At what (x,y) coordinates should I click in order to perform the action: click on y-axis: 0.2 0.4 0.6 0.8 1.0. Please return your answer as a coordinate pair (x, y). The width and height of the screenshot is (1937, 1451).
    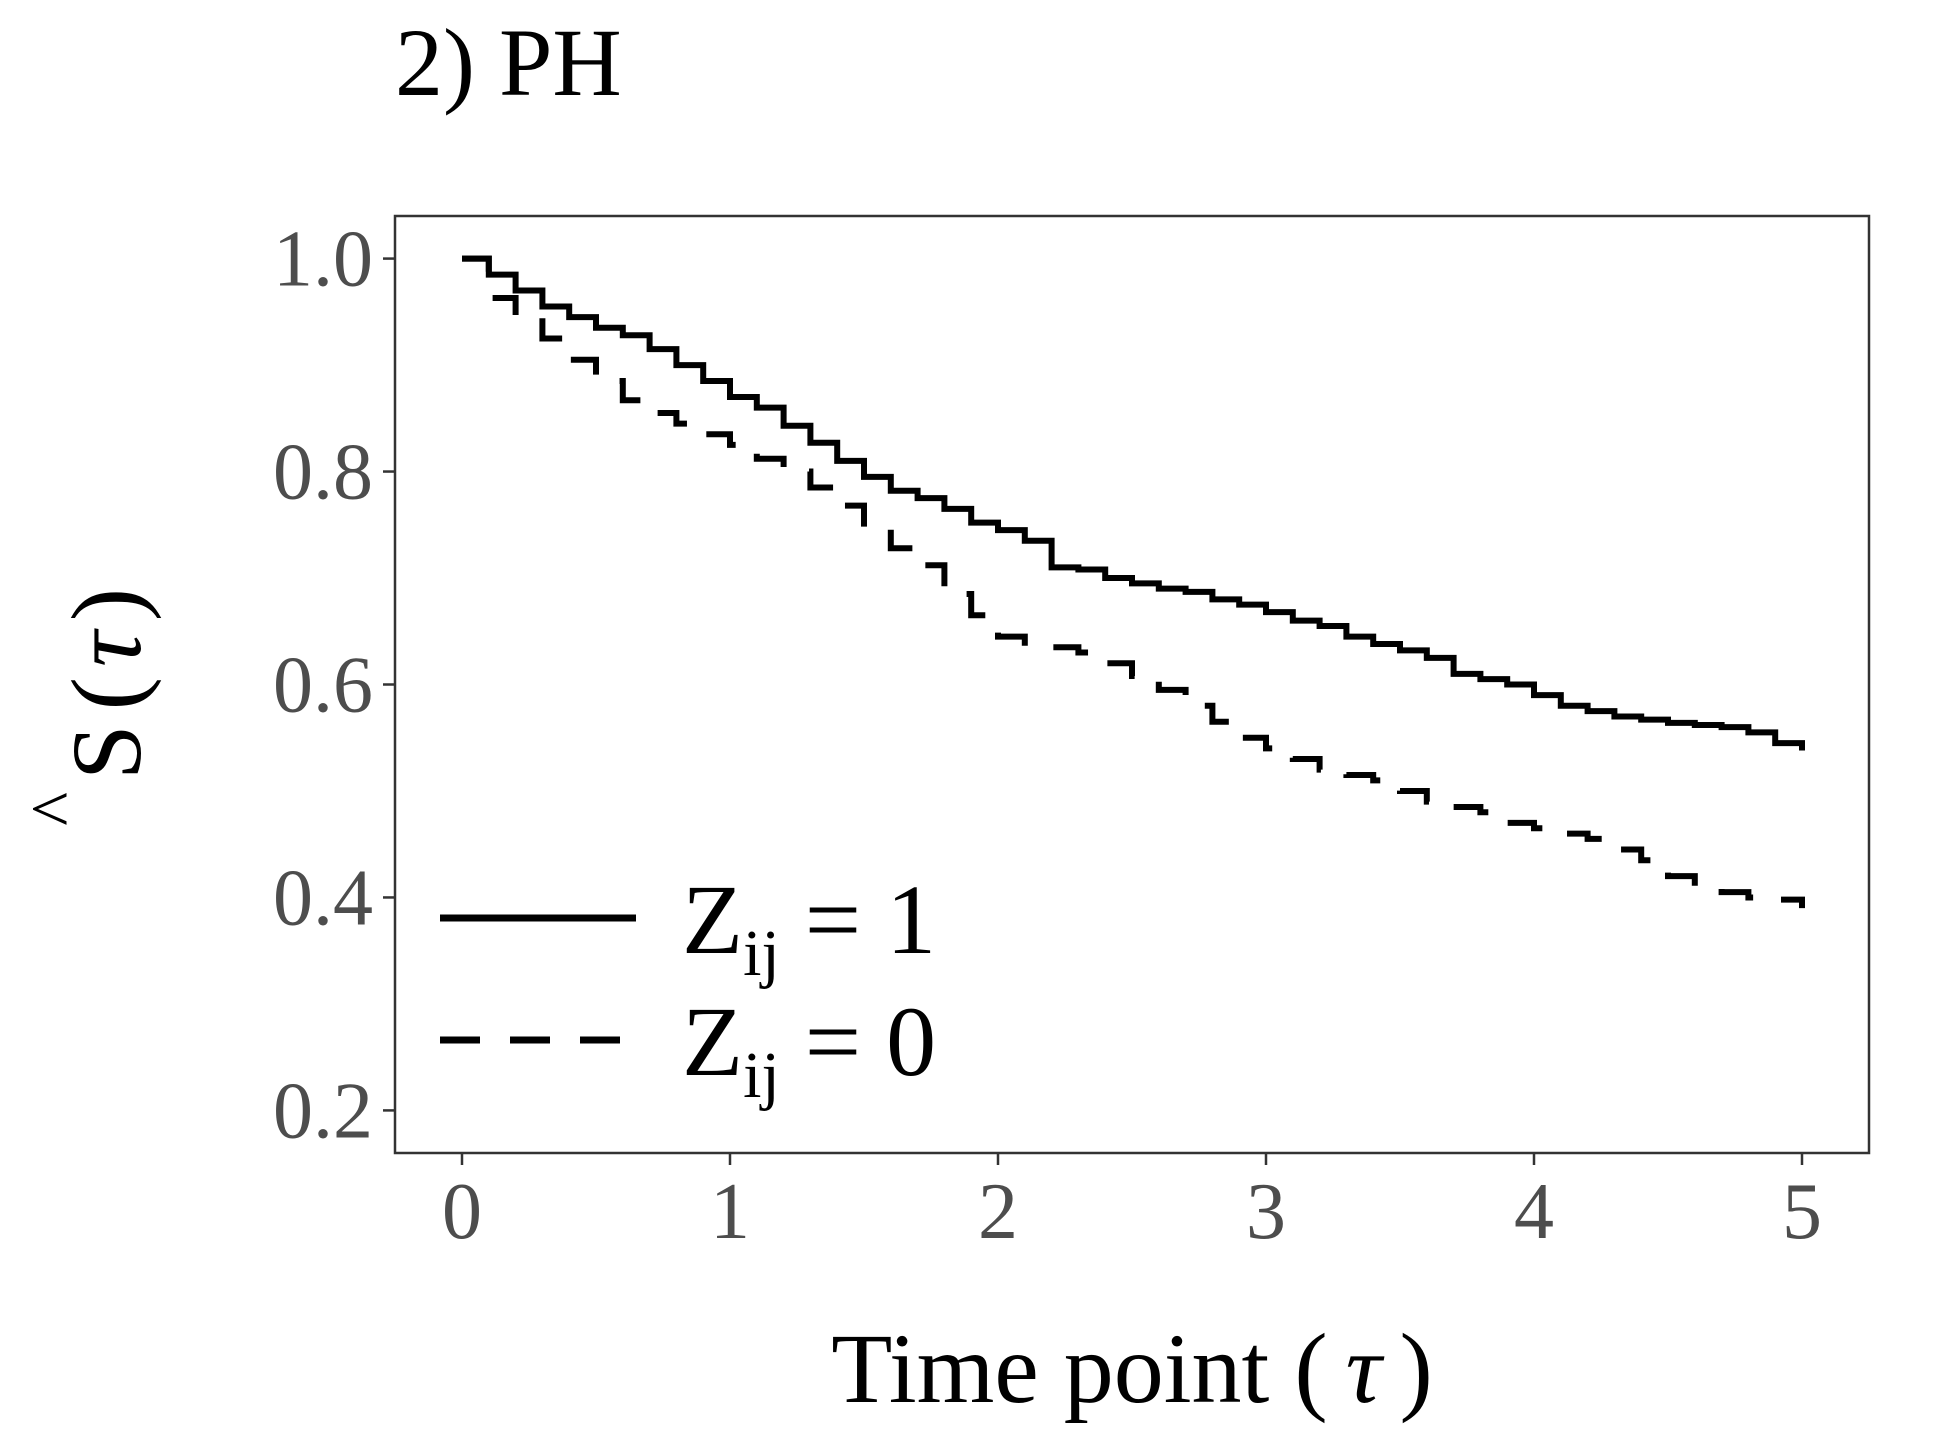
    Looking at the image, I should click on (334, 685).